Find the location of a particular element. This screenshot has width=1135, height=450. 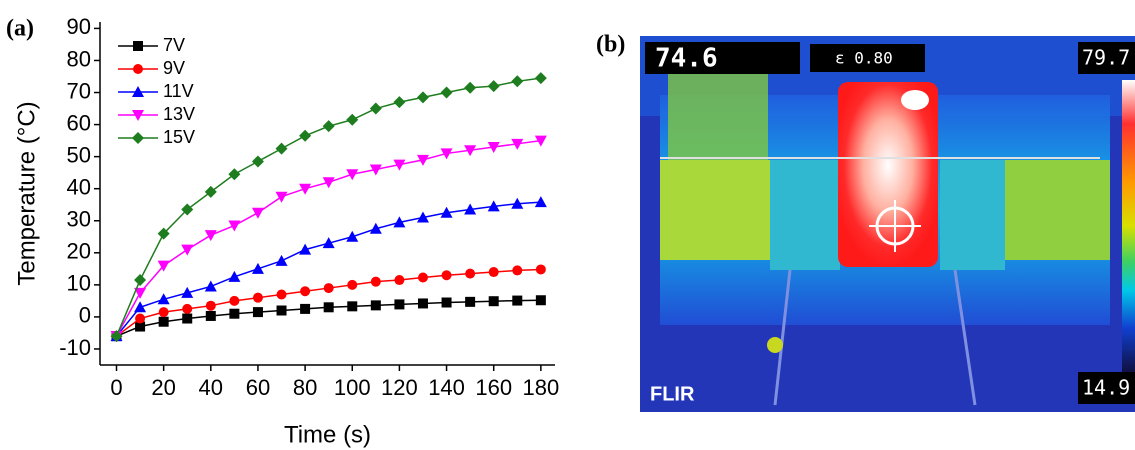

y-tick-label: 70 is located at coordinates (79, 90).